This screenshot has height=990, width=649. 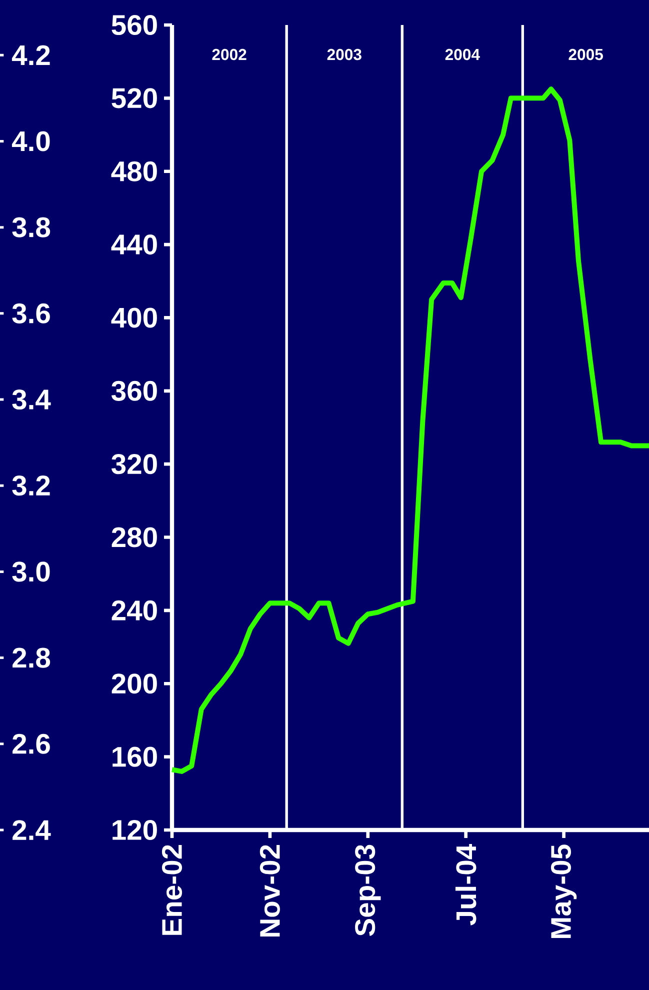 What do you see at coordinates (31, 399) in the screenshot?
I see `y2-tick-label: 3.4` at bounding box center [31, 399].